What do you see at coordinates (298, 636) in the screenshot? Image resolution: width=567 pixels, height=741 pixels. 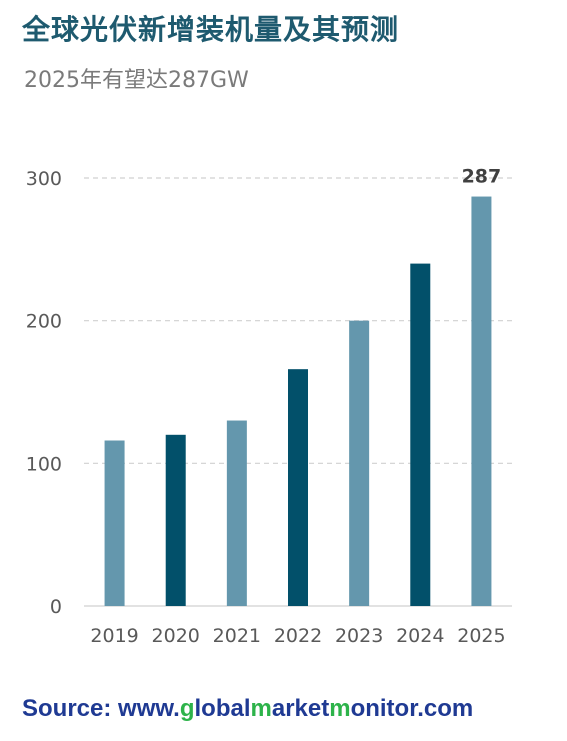 I see `x-tick-label: 2022` at bounding box center [298, 636].